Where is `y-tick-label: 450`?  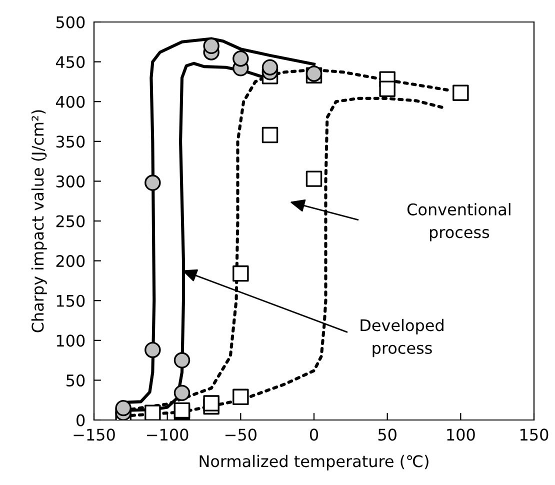 y-tick-label: 450 is located at coordinates (70, 62).